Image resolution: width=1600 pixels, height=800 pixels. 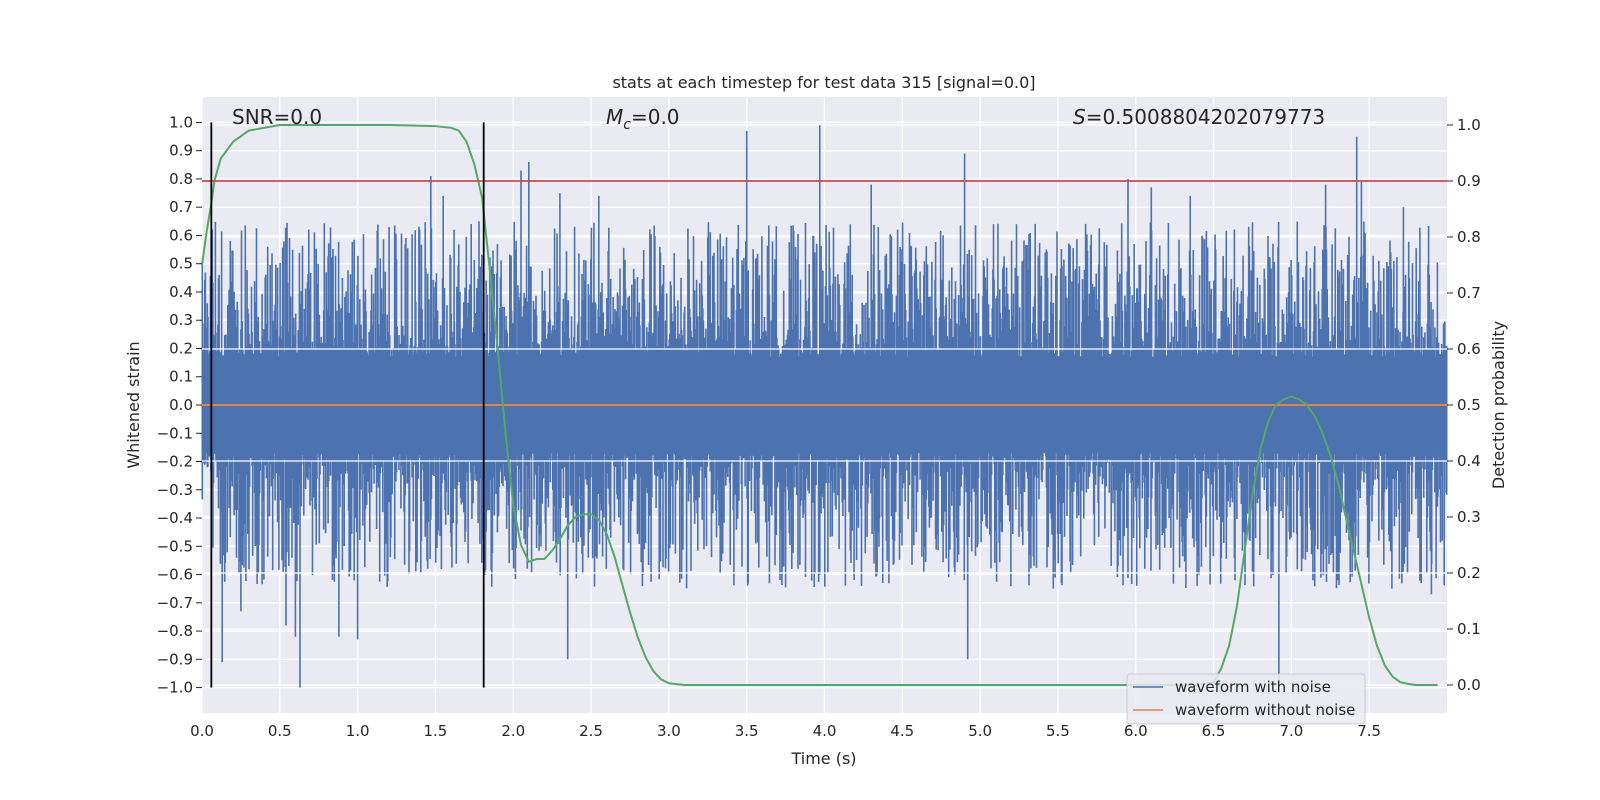 I want to click on annotation-snr: SNR=0.0, so click(x=277, y=117).